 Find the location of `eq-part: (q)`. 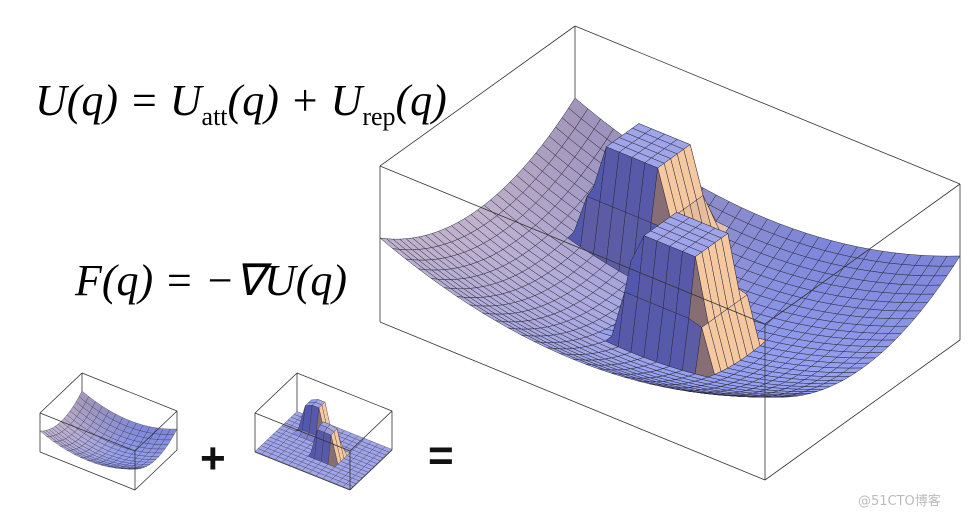

eq-part: (q) is located at coordinates (421, 100).